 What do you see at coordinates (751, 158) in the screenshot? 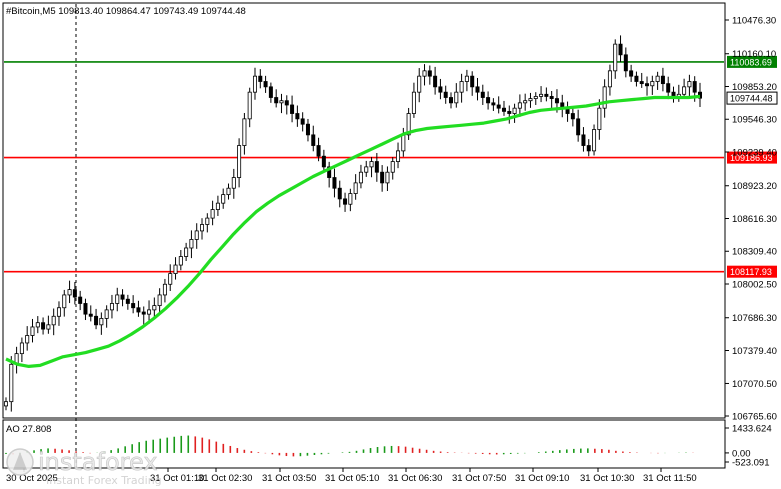
I see `level-price-label: 109186.93` at bounding box center [751, 158].